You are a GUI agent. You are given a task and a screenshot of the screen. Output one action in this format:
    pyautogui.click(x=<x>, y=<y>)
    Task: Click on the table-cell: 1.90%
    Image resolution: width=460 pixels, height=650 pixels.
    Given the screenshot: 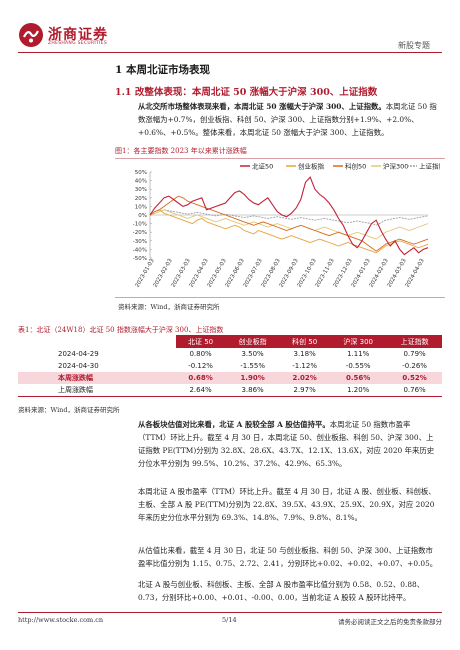 What is the action you would take?
    pyautogui.click(x=252, y=378)
    